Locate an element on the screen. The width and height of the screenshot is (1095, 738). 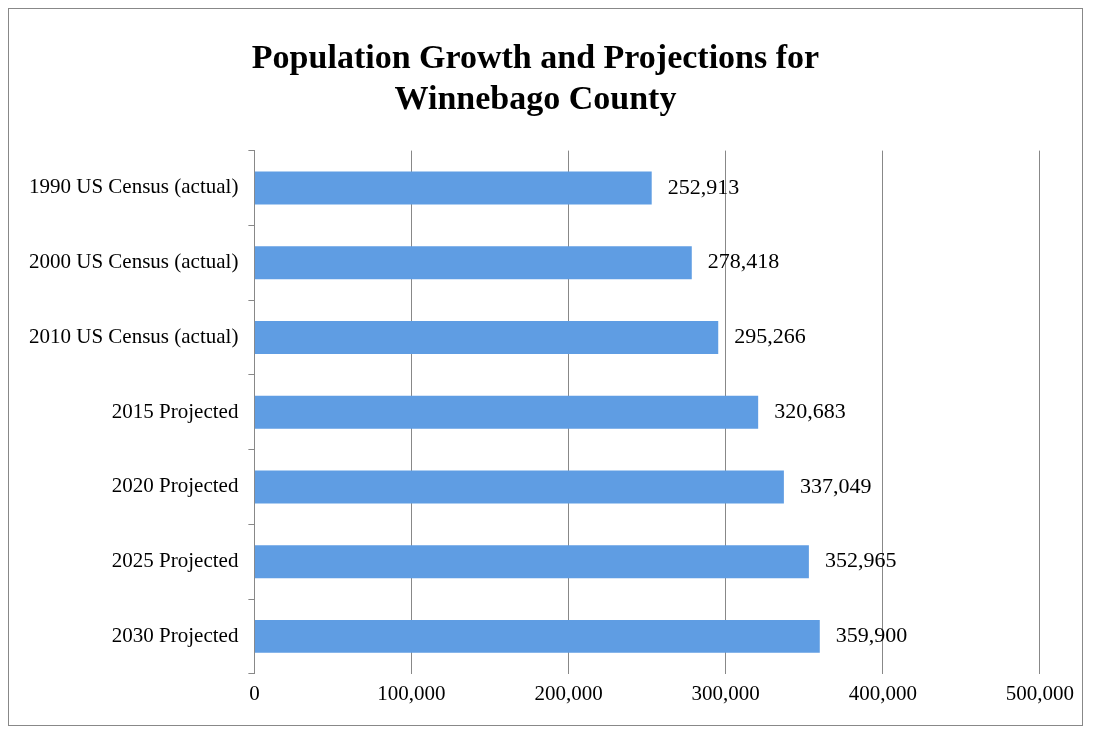
y-tick-label: 2025 Projected is located at coordinates (175, 560).